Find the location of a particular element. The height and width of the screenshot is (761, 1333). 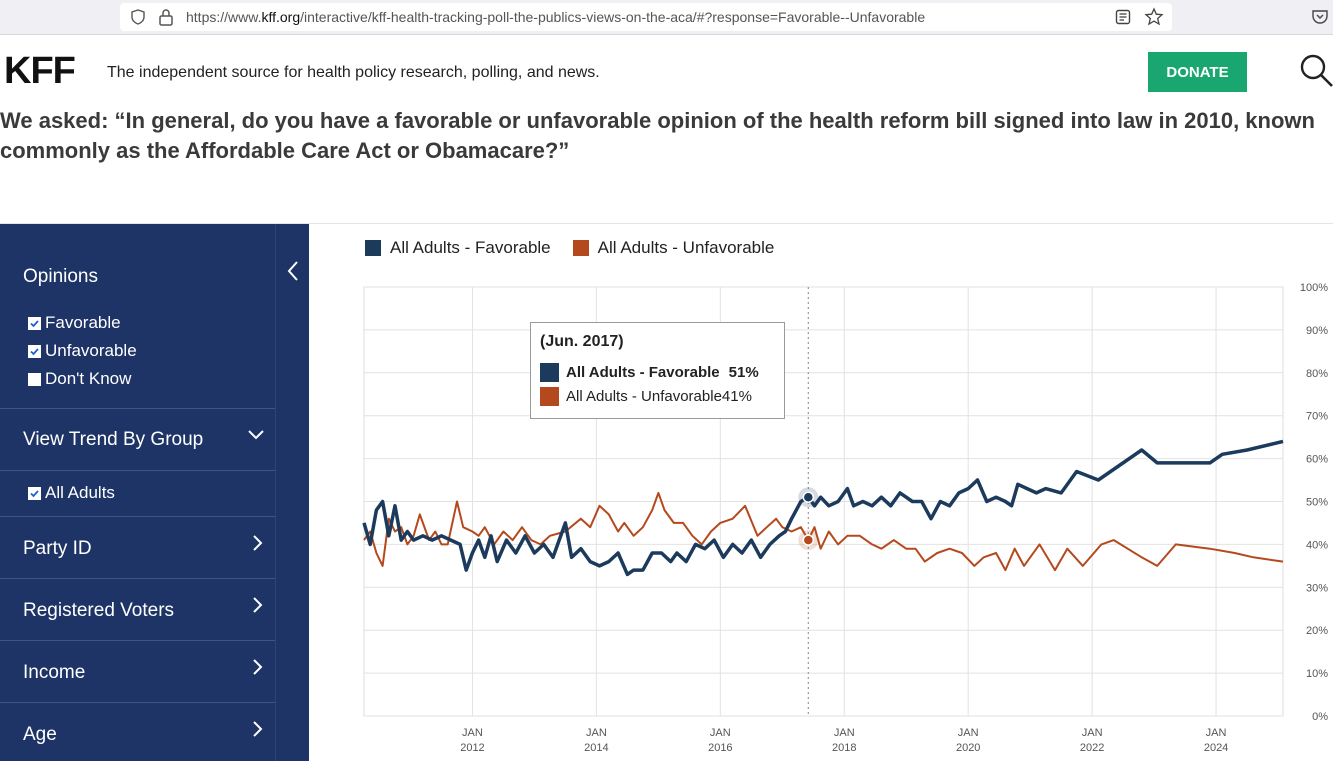

legend-item-unfavorable: All Adults - Unfavorable is located at coordinates (673, 248).